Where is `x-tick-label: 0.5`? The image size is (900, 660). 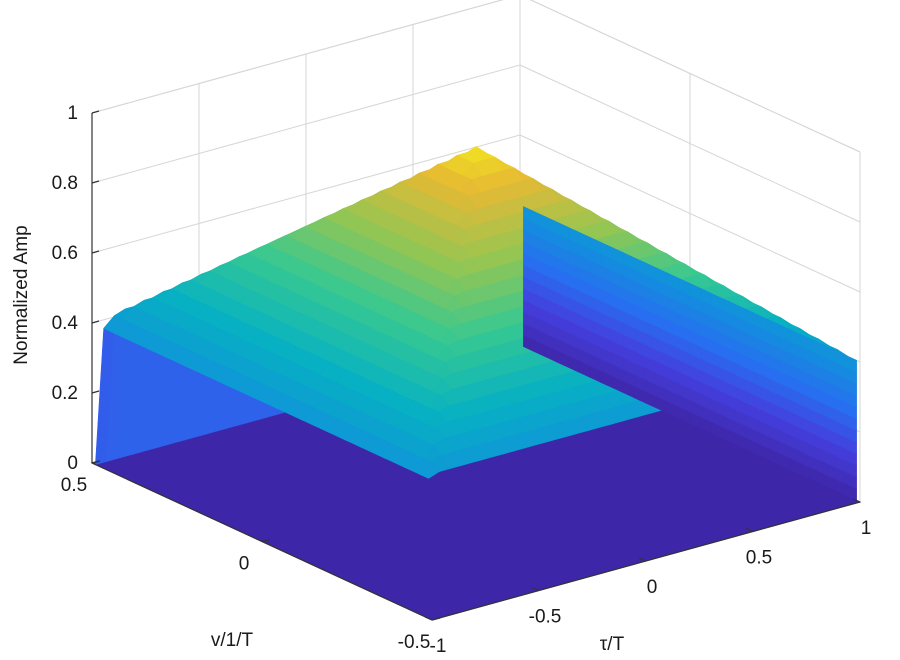 x-tick-label: 0.5 is located at coordinates (759, 558).